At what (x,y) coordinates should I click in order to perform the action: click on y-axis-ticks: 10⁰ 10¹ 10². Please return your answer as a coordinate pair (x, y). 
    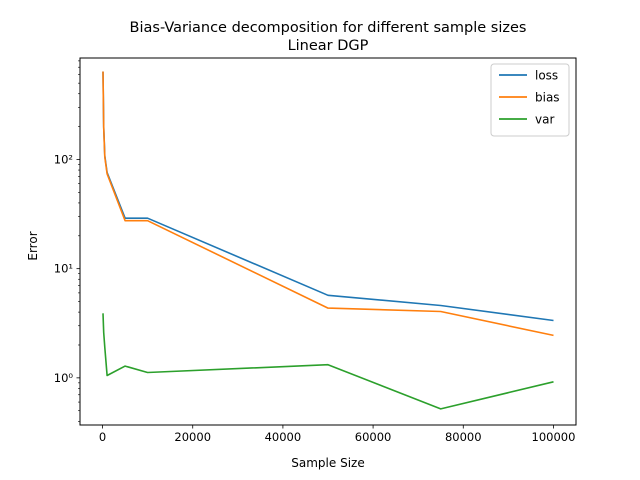
    Looking at the image, I should click on (67, 241).